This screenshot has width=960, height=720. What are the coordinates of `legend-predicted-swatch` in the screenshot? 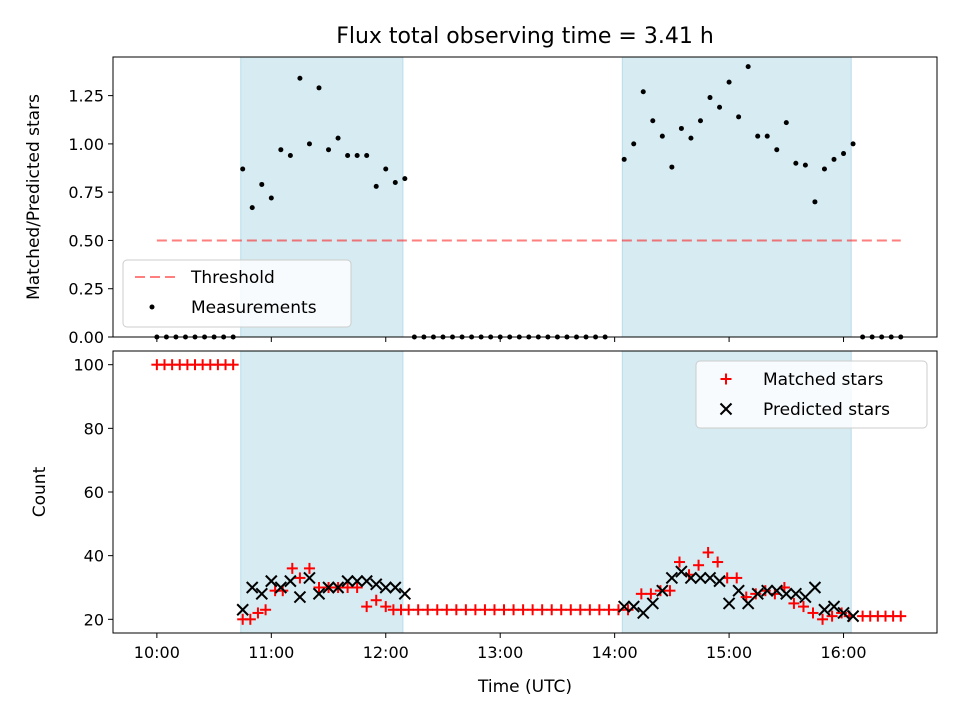 It's located at (726, 409).